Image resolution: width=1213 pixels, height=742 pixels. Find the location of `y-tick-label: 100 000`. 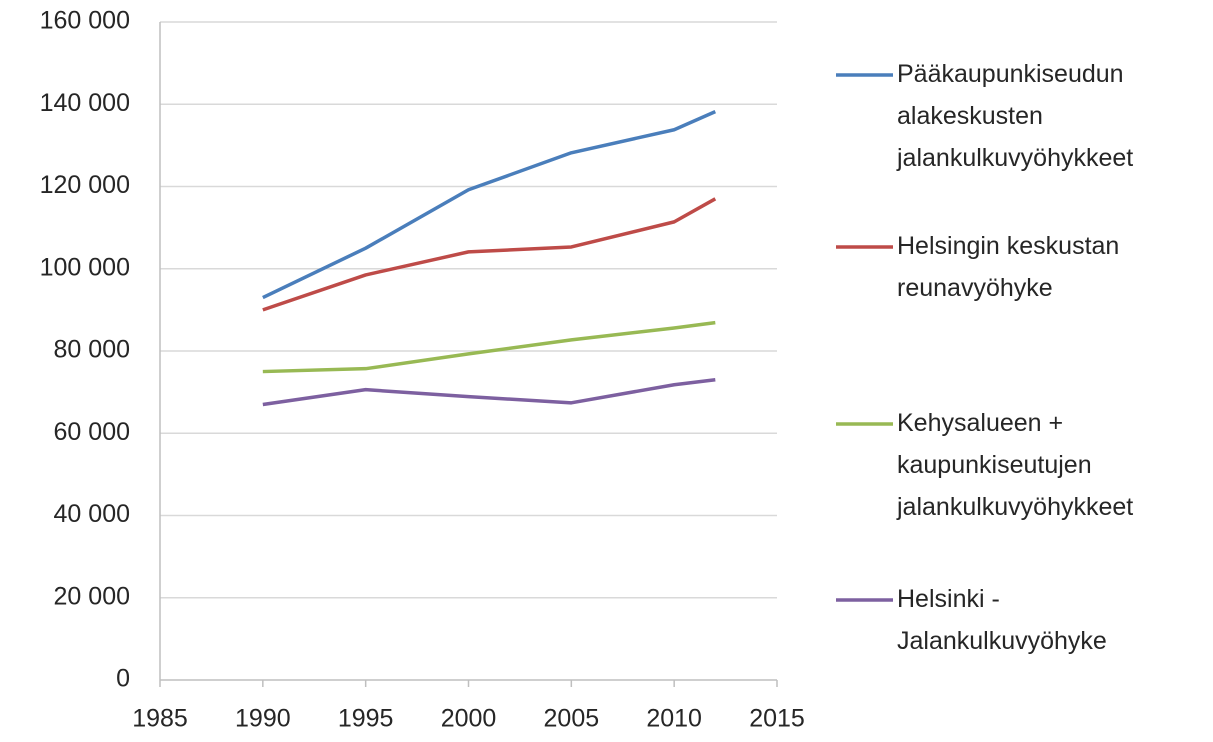

y-tick-label: 100 000 is located at coordinates (85, 267).